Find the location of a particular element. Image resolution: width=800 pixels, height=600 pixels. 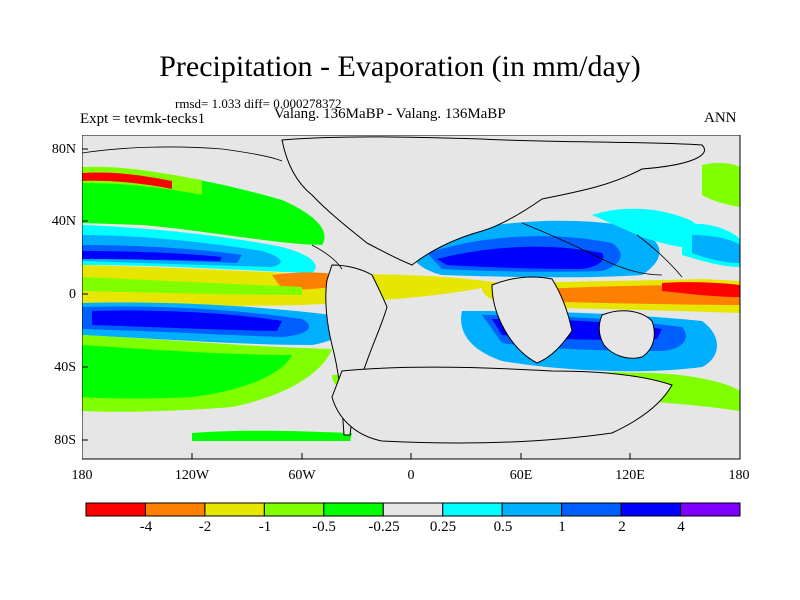

colorbar-label: -2 is located at coordinates (205, 527).